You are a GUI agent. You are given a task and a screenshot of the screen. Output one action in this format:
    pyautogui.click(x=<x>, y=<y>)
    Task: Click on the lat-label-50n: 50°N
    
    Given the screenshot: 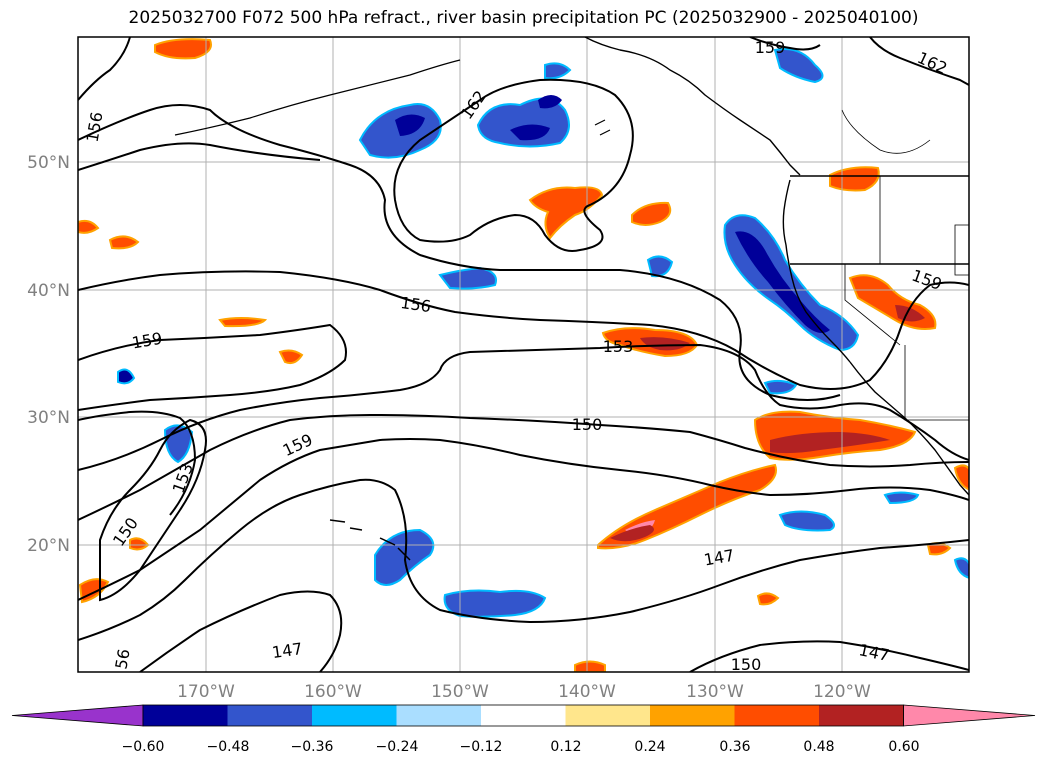 What is the action you would take?
    pyautogui.click(x=48, y=163)
    